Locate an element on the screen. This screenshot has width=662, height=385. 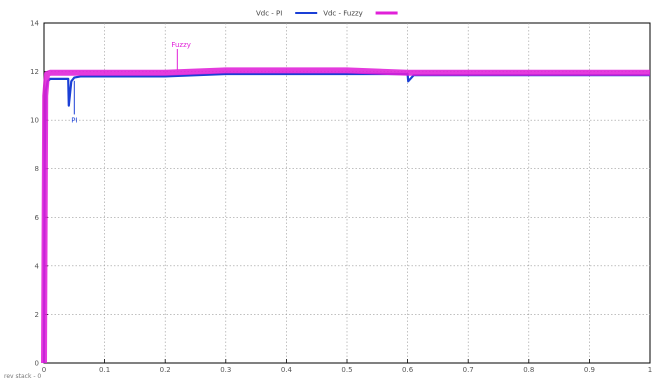
x-tick-label: 0.9 is located at coordinates (589, 370).